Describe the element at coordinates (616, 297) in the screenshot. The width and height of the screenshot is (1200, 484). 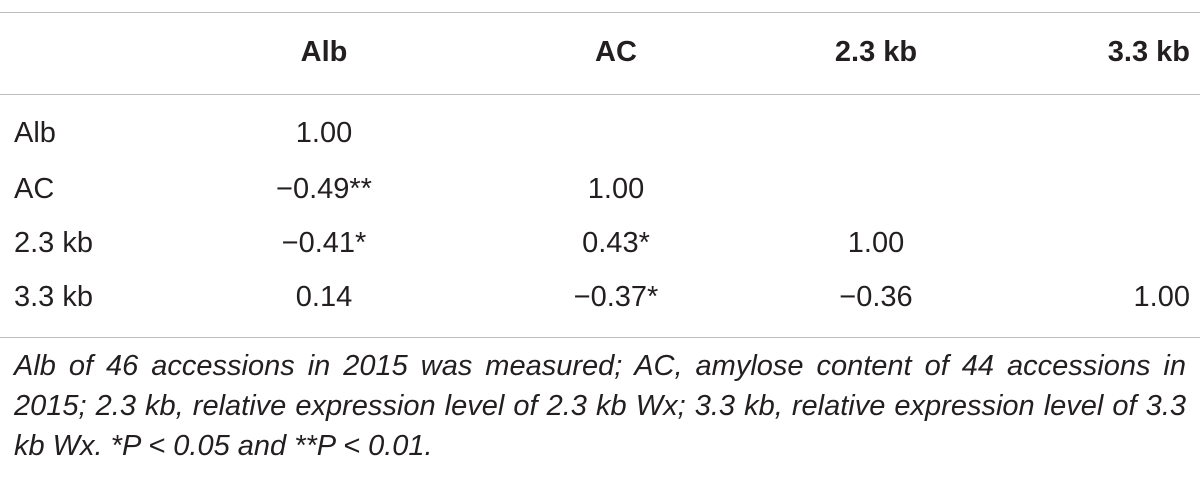
I see `table-cell: −0.37*` at that location.